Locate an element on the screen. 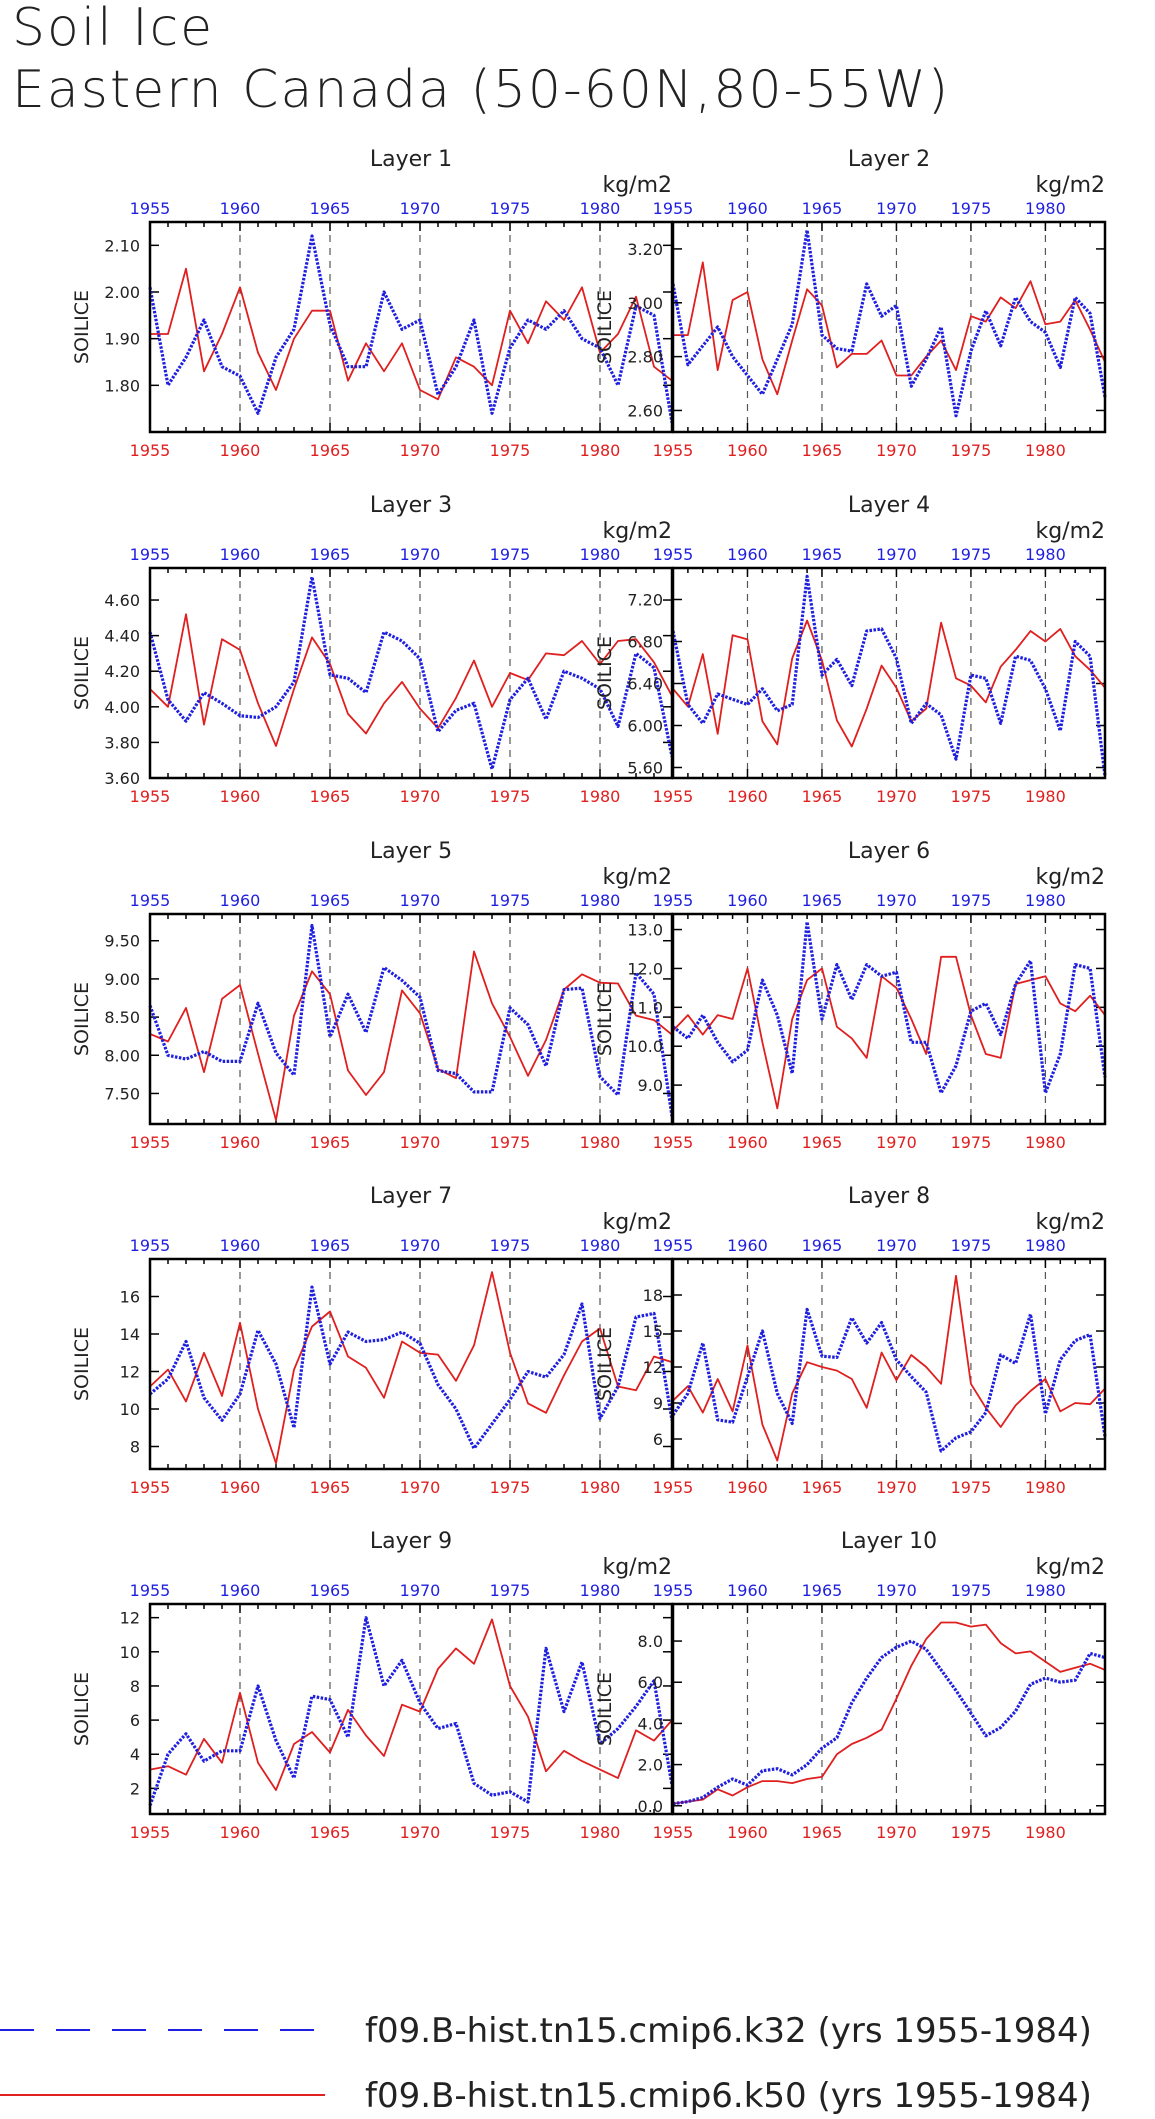 The width and height of the screenshot is (1155, 2119). layer-3-xlabel-bottom-1960: 1960 is located at coordinates (240, 796).